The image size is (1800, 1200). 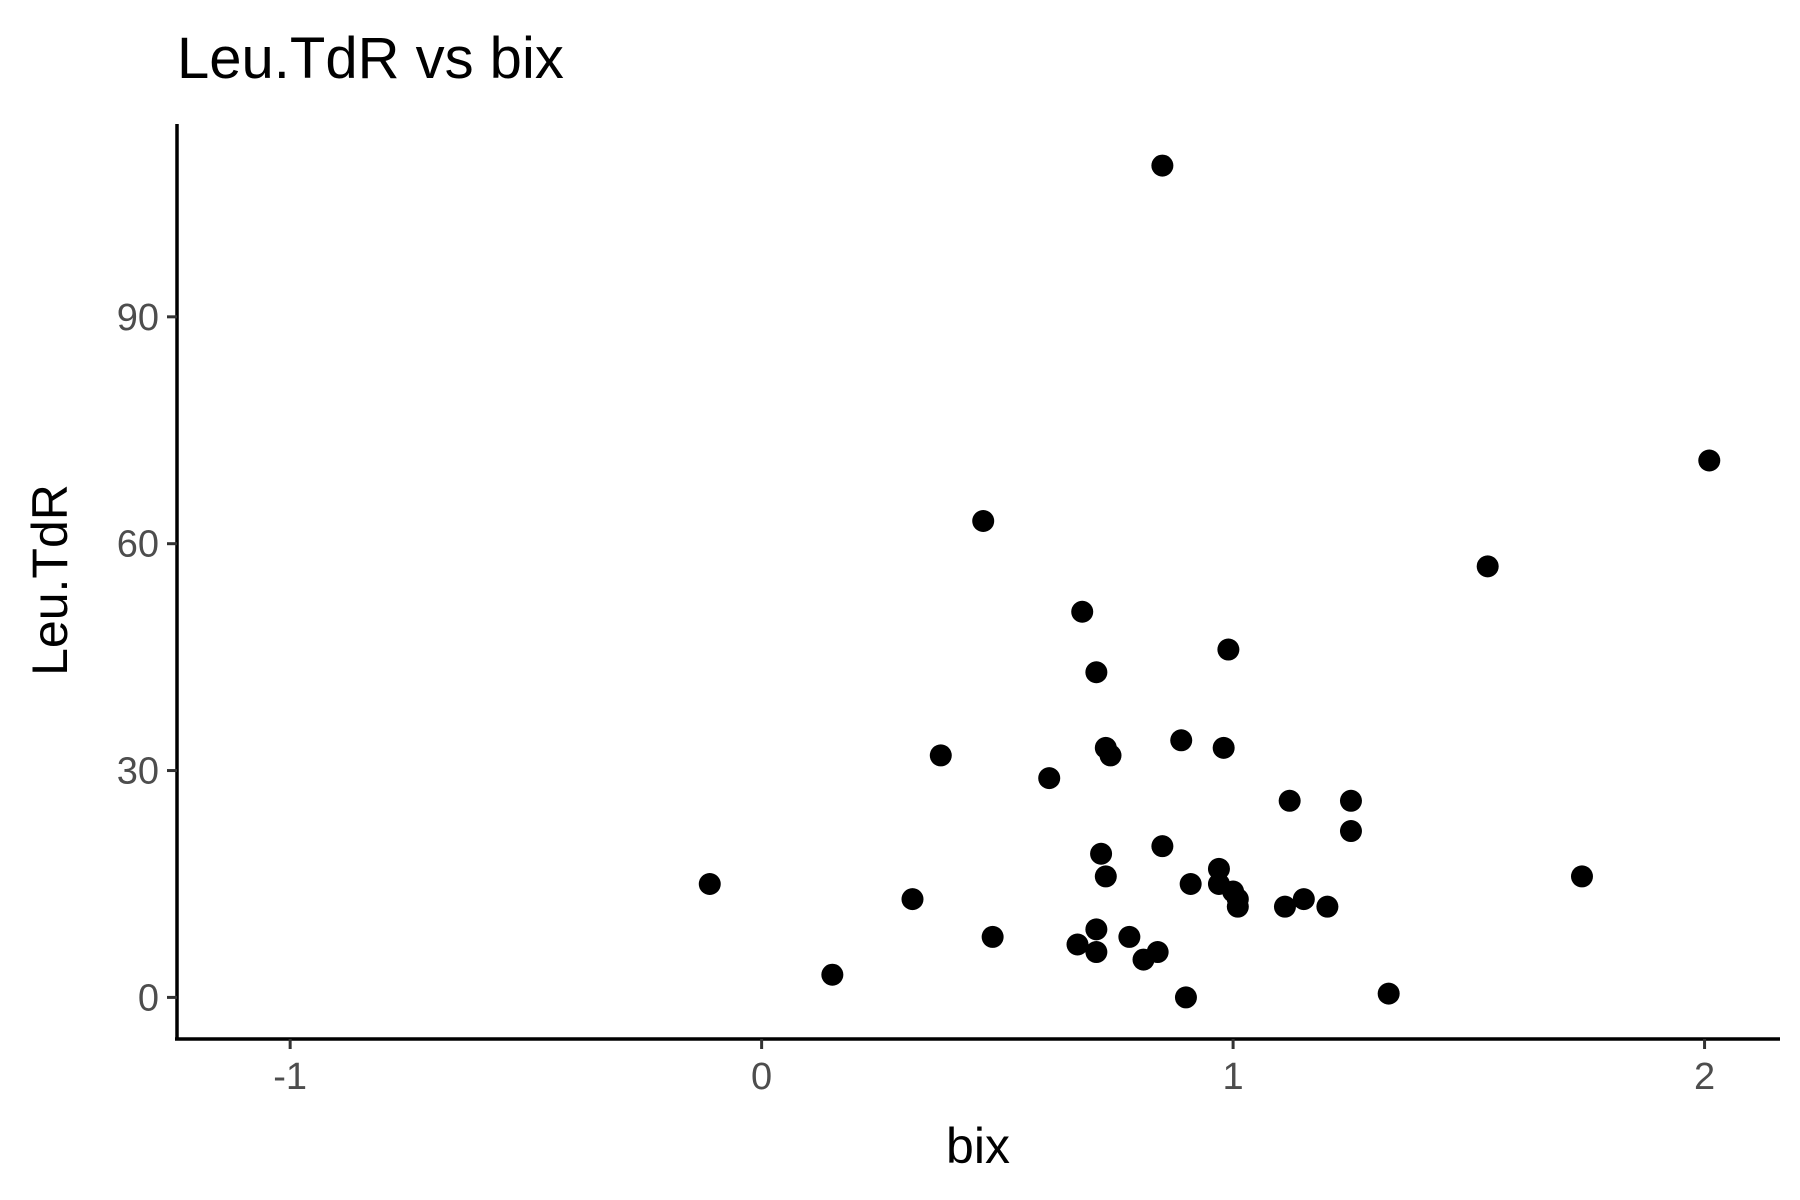 What do you see at coordinates (138, 318) in the screenshot?
I see `y-tick-label: 90` at bounding box center [138, 318].